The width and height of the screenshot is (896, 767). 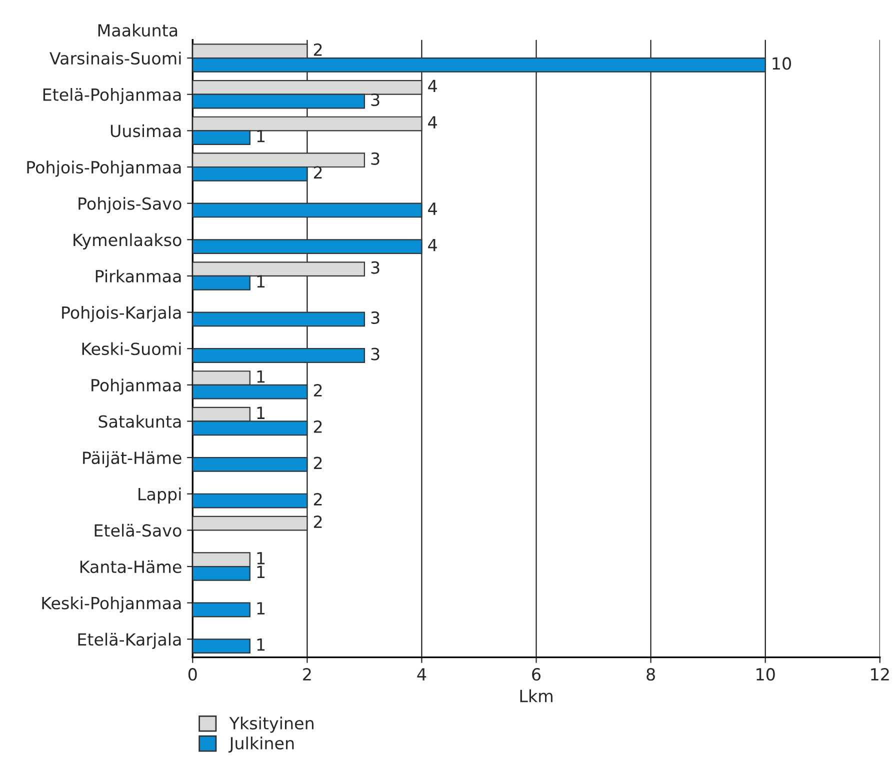 What do you see at coordinates (115, 58) in the screenshot?
I see `y-tick-label: Varsinais-Suomi` at bounding box center [115, 58].